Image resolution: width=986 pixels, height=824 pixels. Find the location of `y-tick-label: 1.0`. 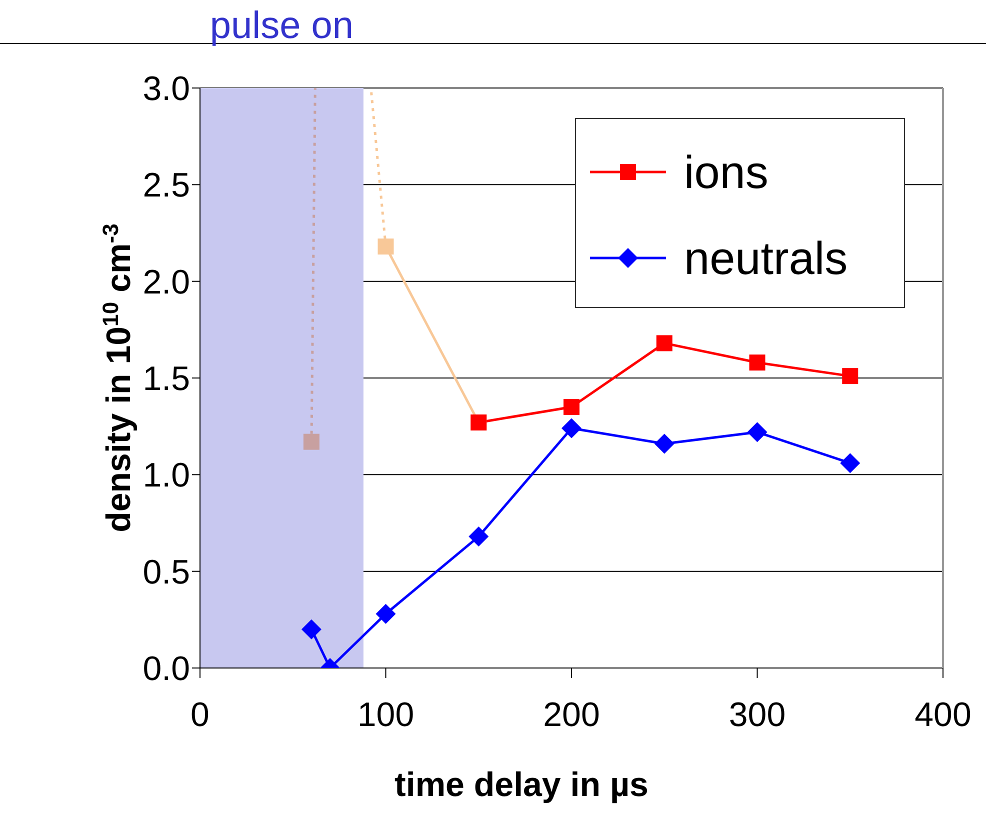

y-tick-label: 1.0 is located at coordinates (166, 475).